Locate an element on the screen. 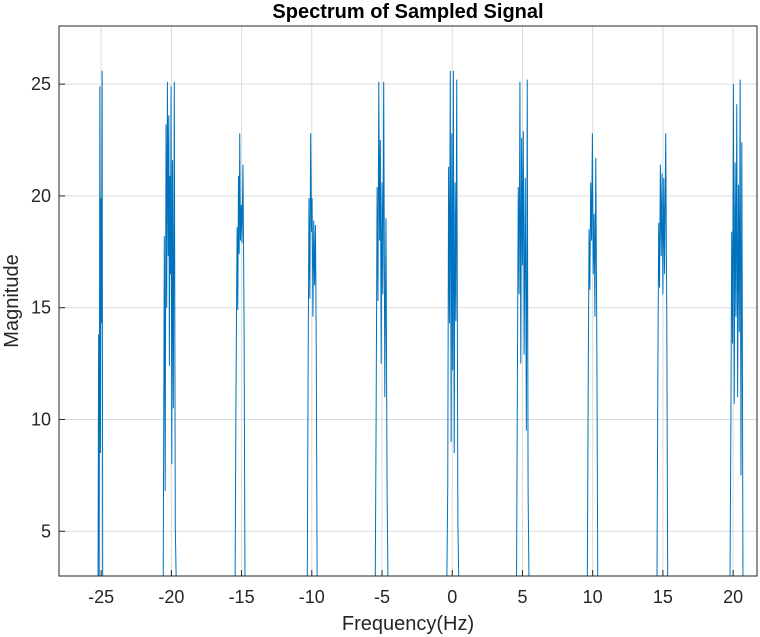  x-tick-label: 0 is located at coordinates (452, 597).